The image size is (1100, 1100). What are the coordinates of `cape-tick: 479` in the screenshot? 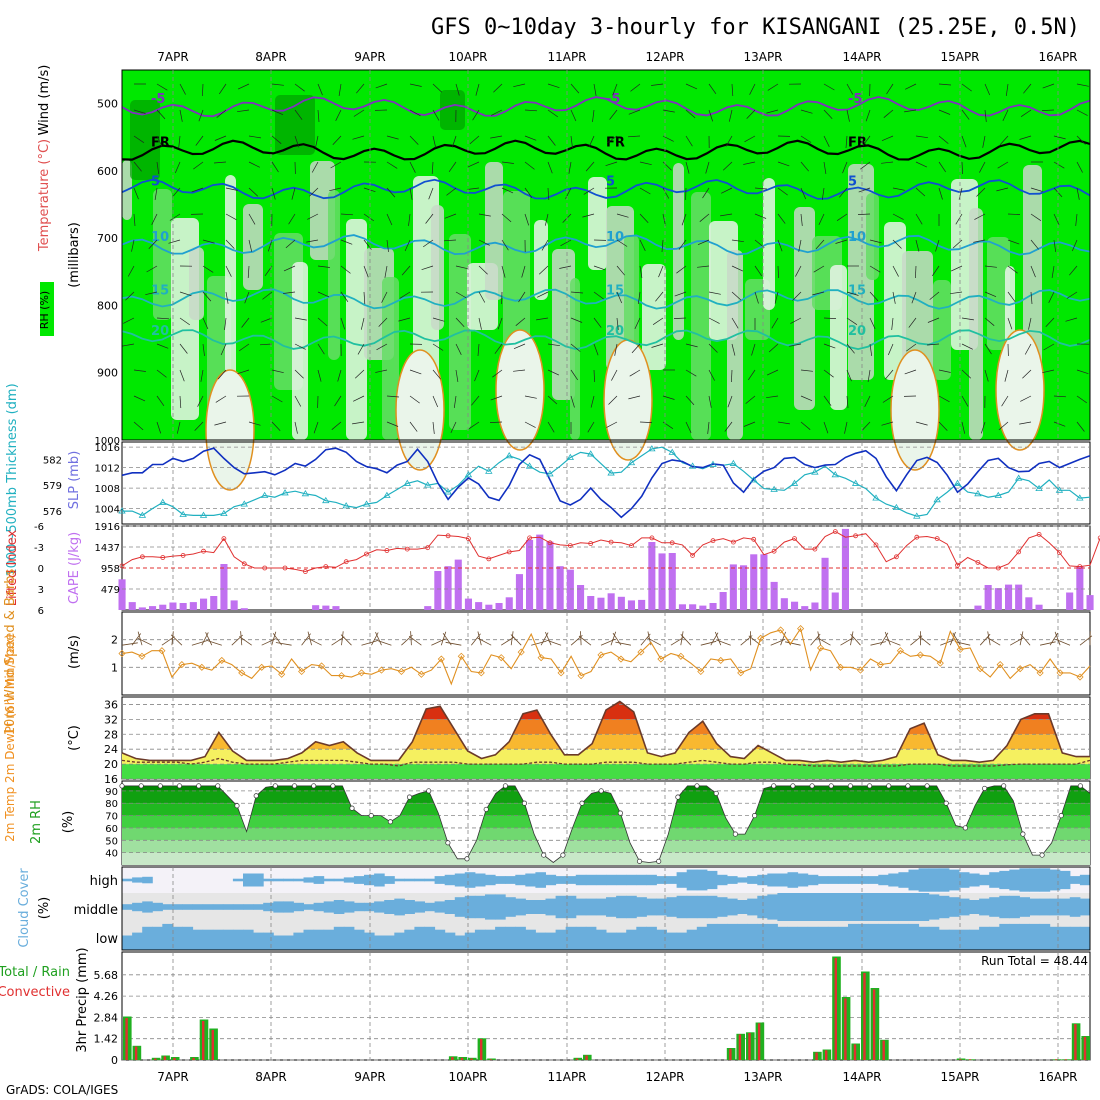 It's located at (110, 590).